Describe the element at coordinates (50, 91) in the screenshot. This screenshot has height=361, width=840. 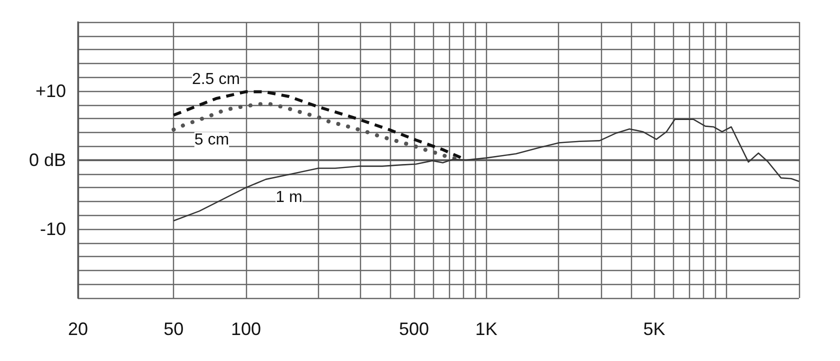
I see `y-tick-label: +10` at that location.